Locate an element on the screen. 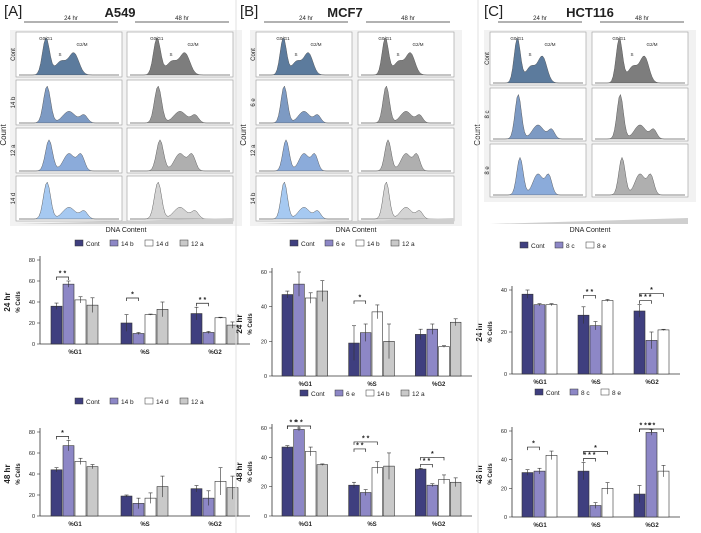  y-tick-label: 80 is located at coordinates (32, 433).